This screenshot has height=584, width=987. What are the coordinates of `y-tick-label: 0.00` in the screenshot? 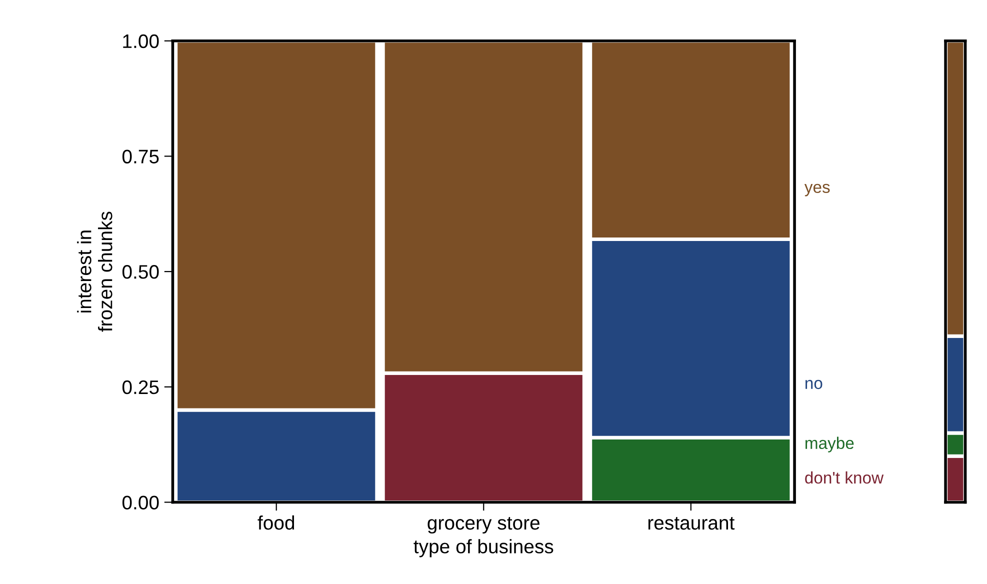 It's located at (140, 503).